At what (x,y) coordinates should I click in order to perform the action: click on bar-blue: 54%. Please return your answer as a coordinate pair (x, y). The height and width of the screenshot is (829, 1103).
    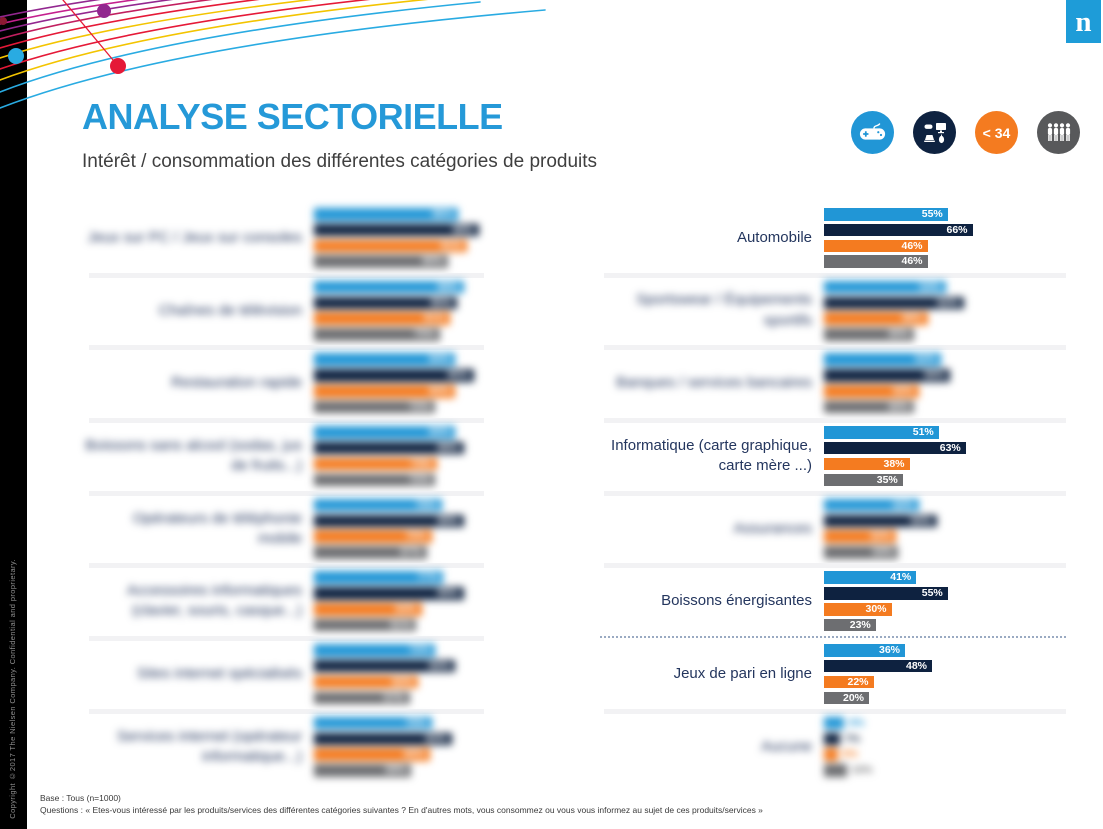
    Looking at the image, I should click on (885, 287).